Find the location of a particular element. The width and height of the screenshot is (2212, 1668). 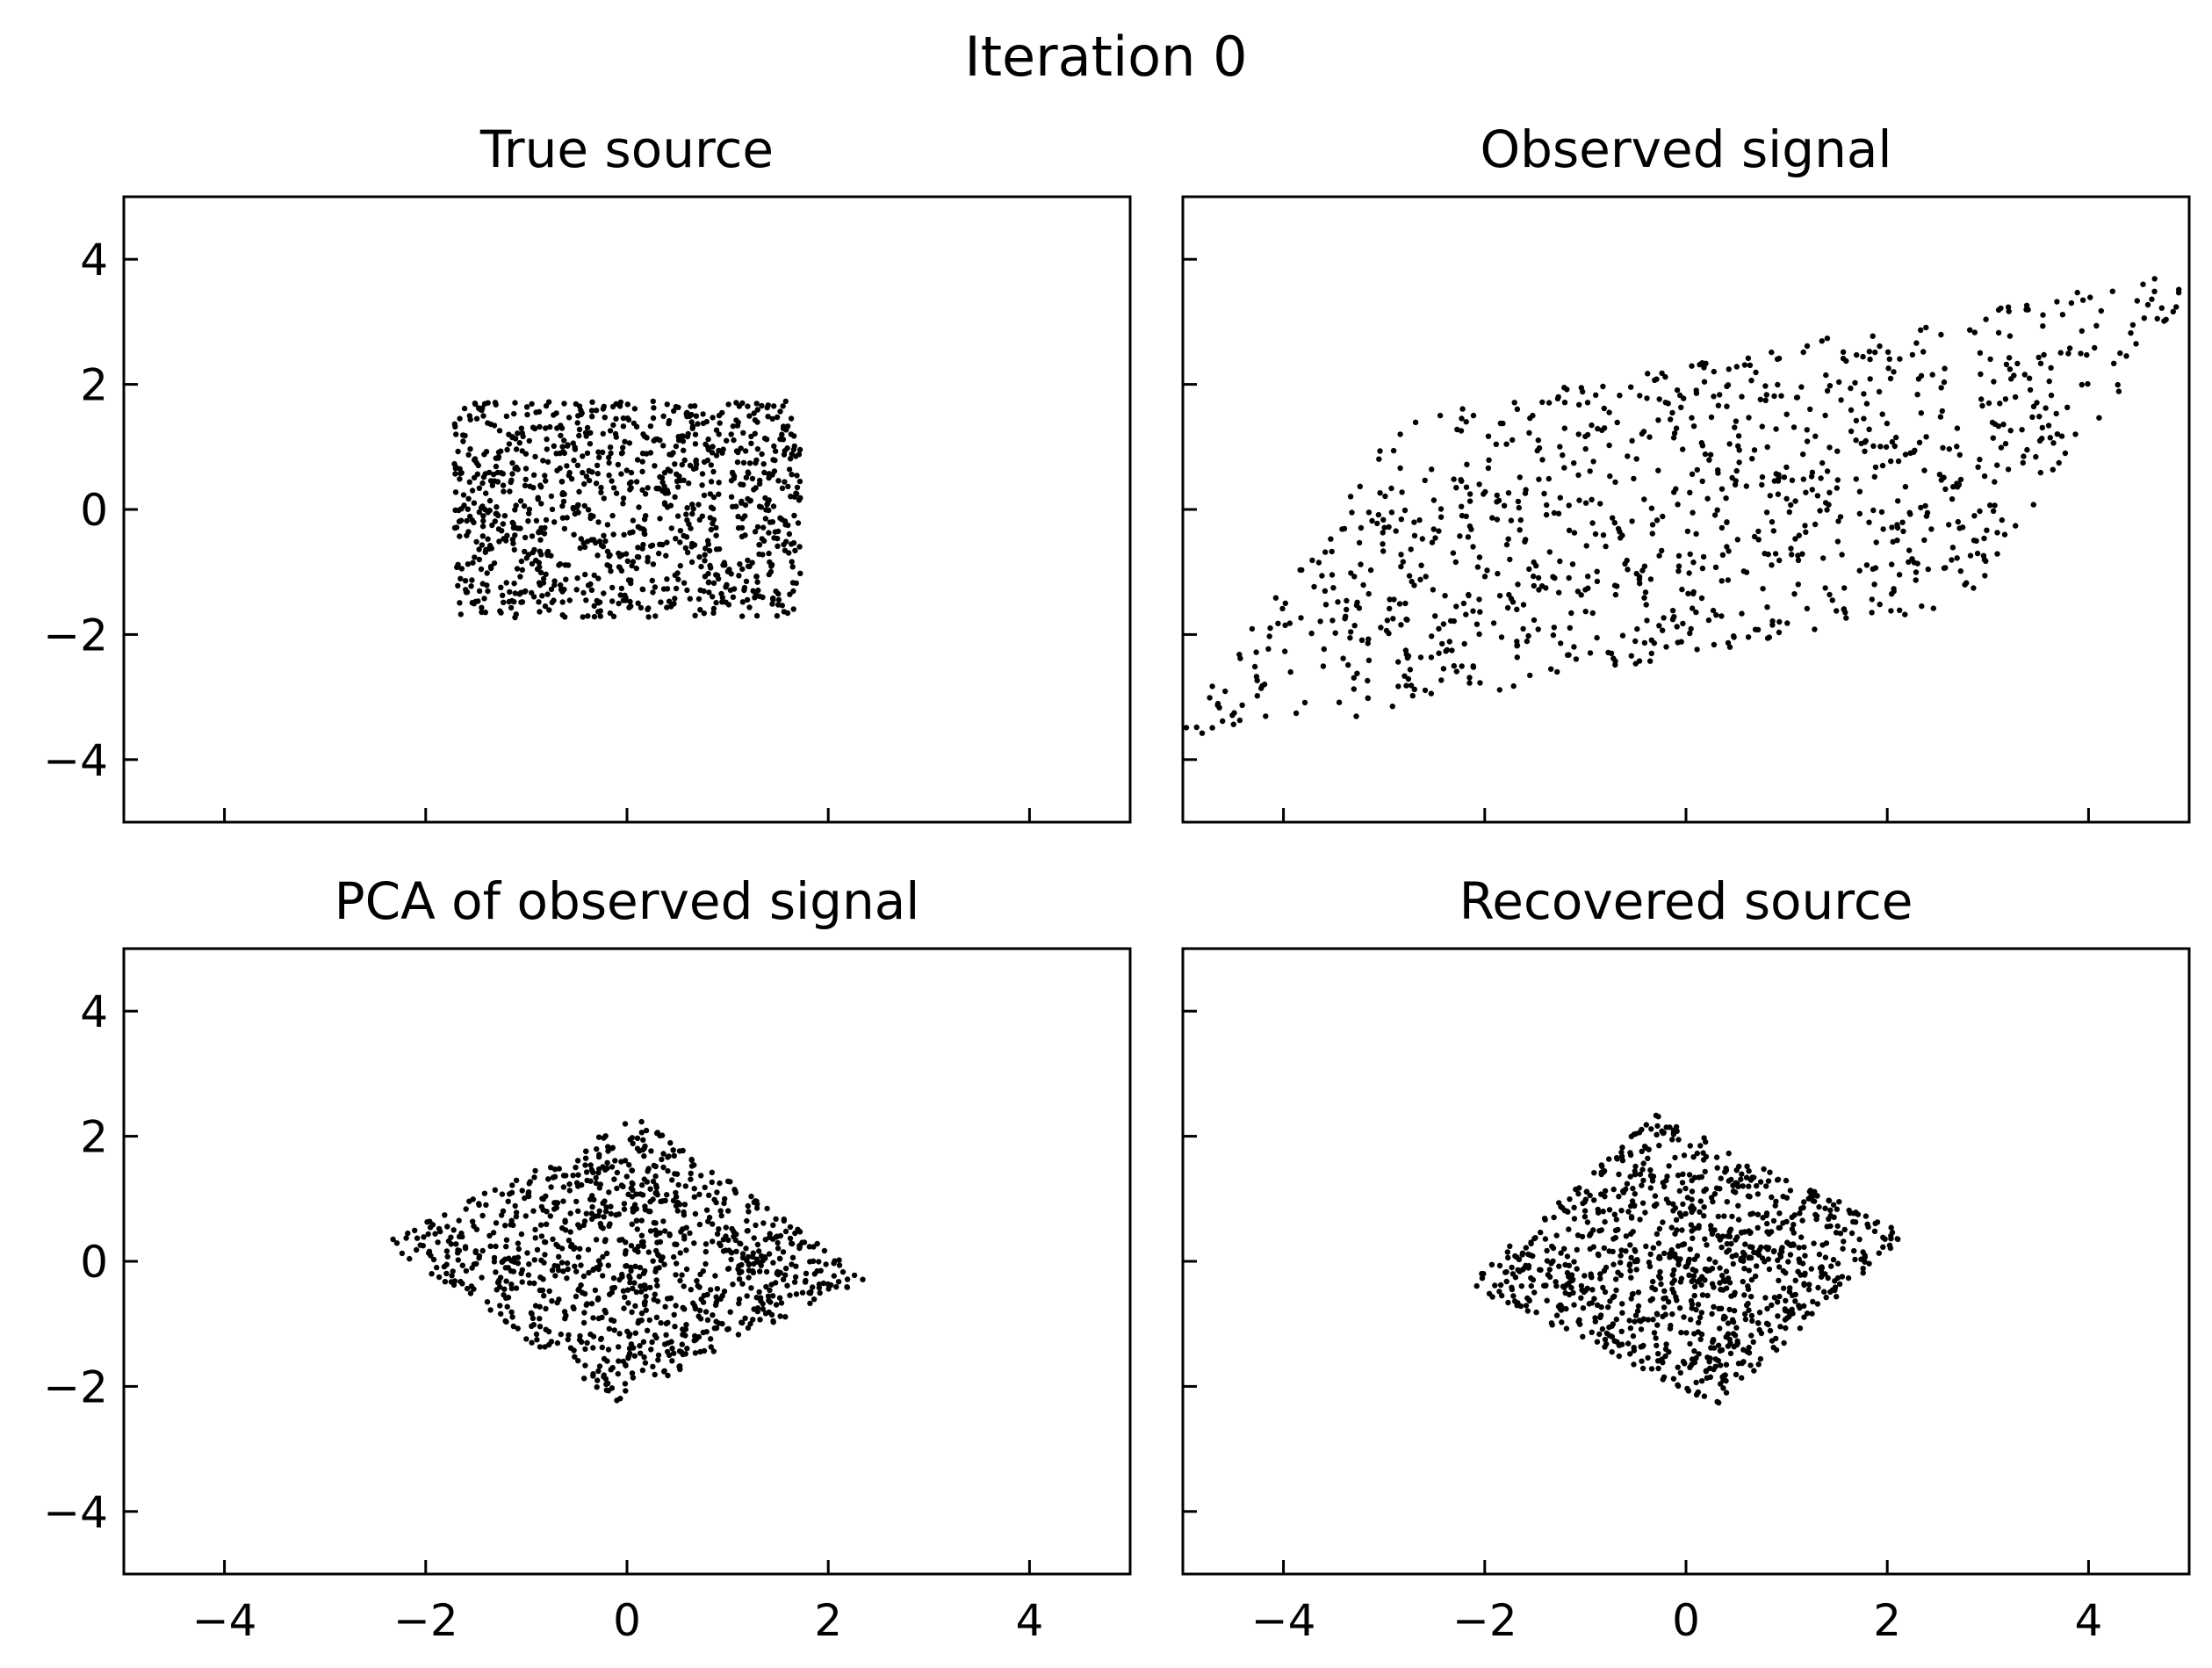

y-tick-label: −2 is located at coordinates (75, 635).